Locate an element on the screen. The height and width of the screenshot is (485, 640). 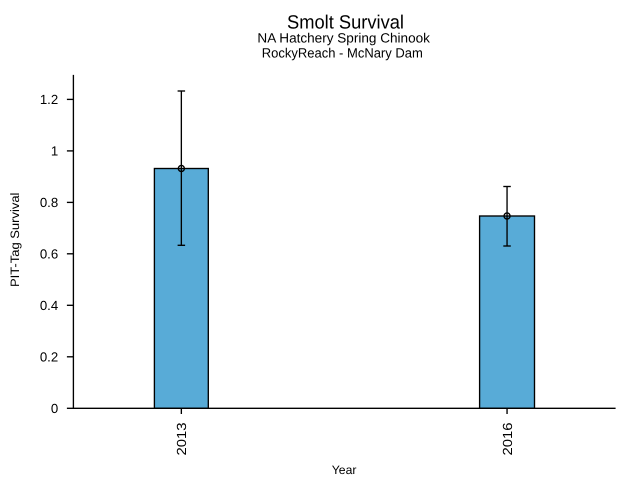
svg-text: 1 is located at coordinates (54, 151).